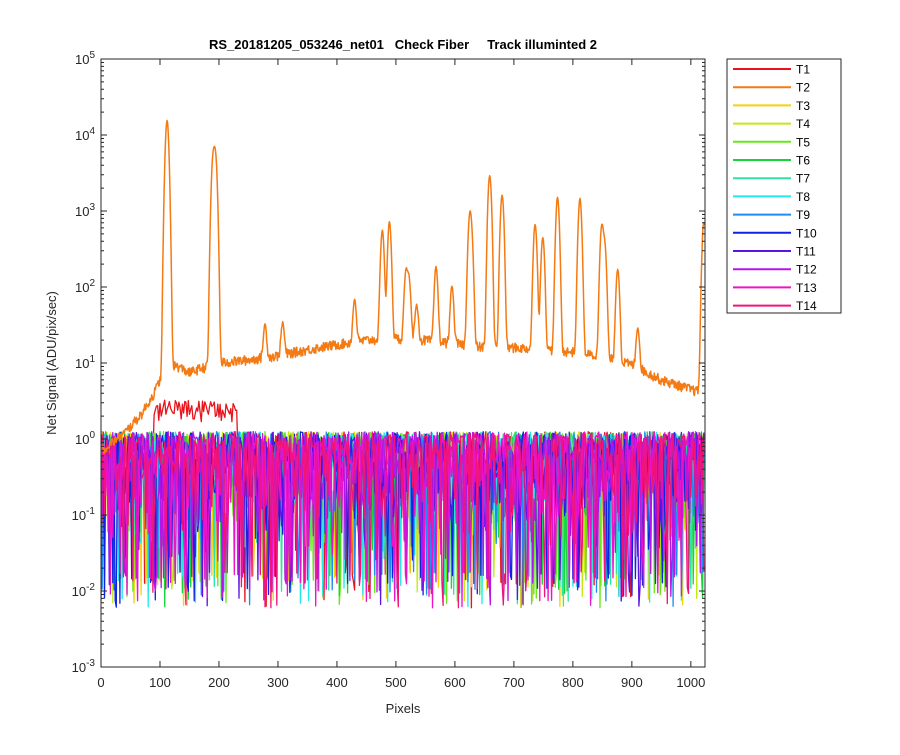 Image resolution: width=900 pixels, height=755 pixels. I want to click on x-tick-label: 800, so click(573, 682).